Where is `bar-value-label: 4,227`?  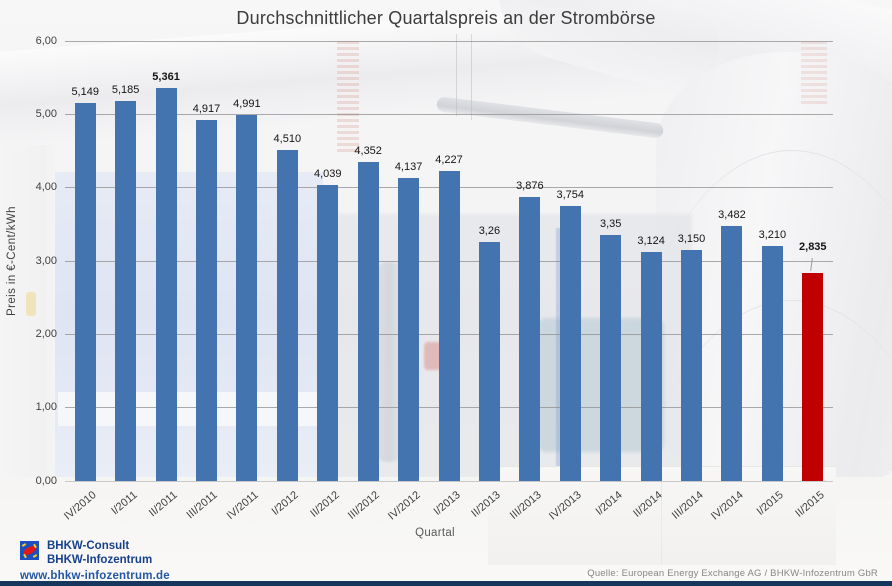 bar-value-label: 4,227 is located at coordinates (449, 160).